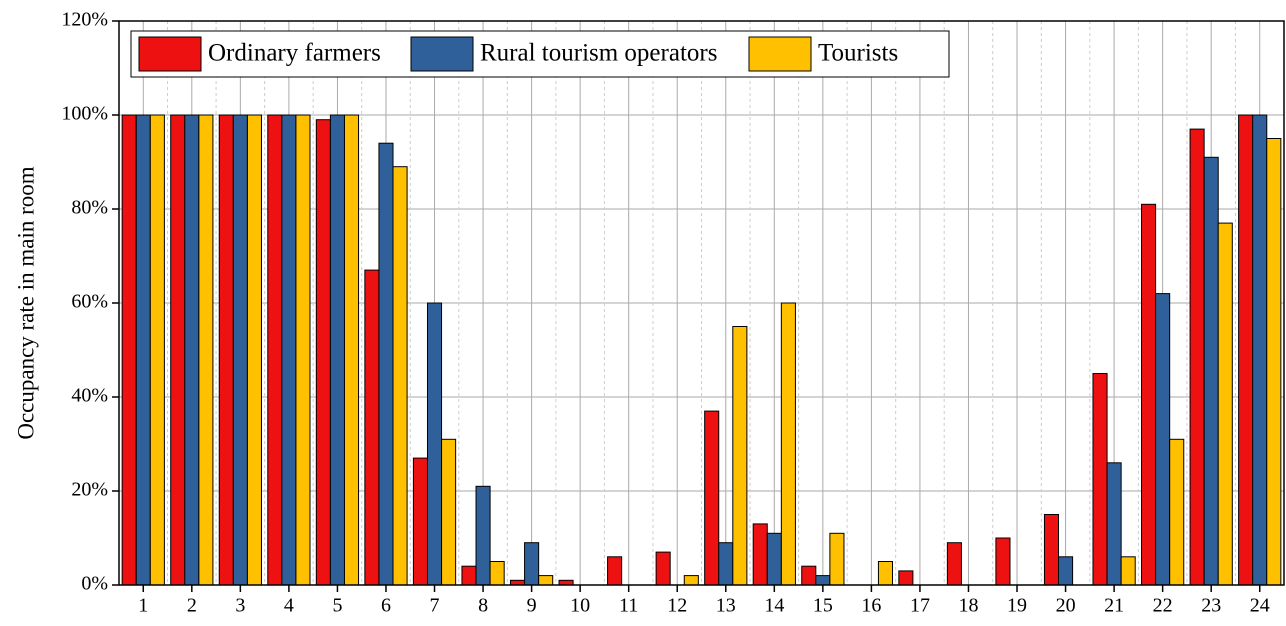 This screenshot has width=1286, height=626. I want to click on x-tick-label: 19, so click(1017, 606).